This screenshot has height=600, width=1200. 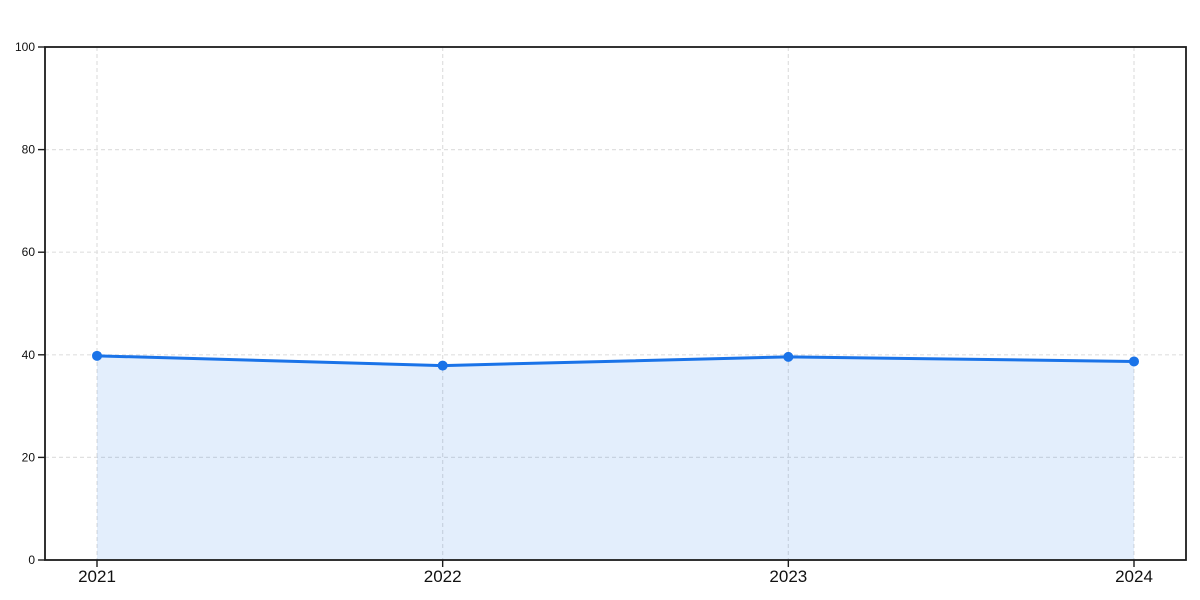 I want to click on trend-line, so click(x=615, y=361).